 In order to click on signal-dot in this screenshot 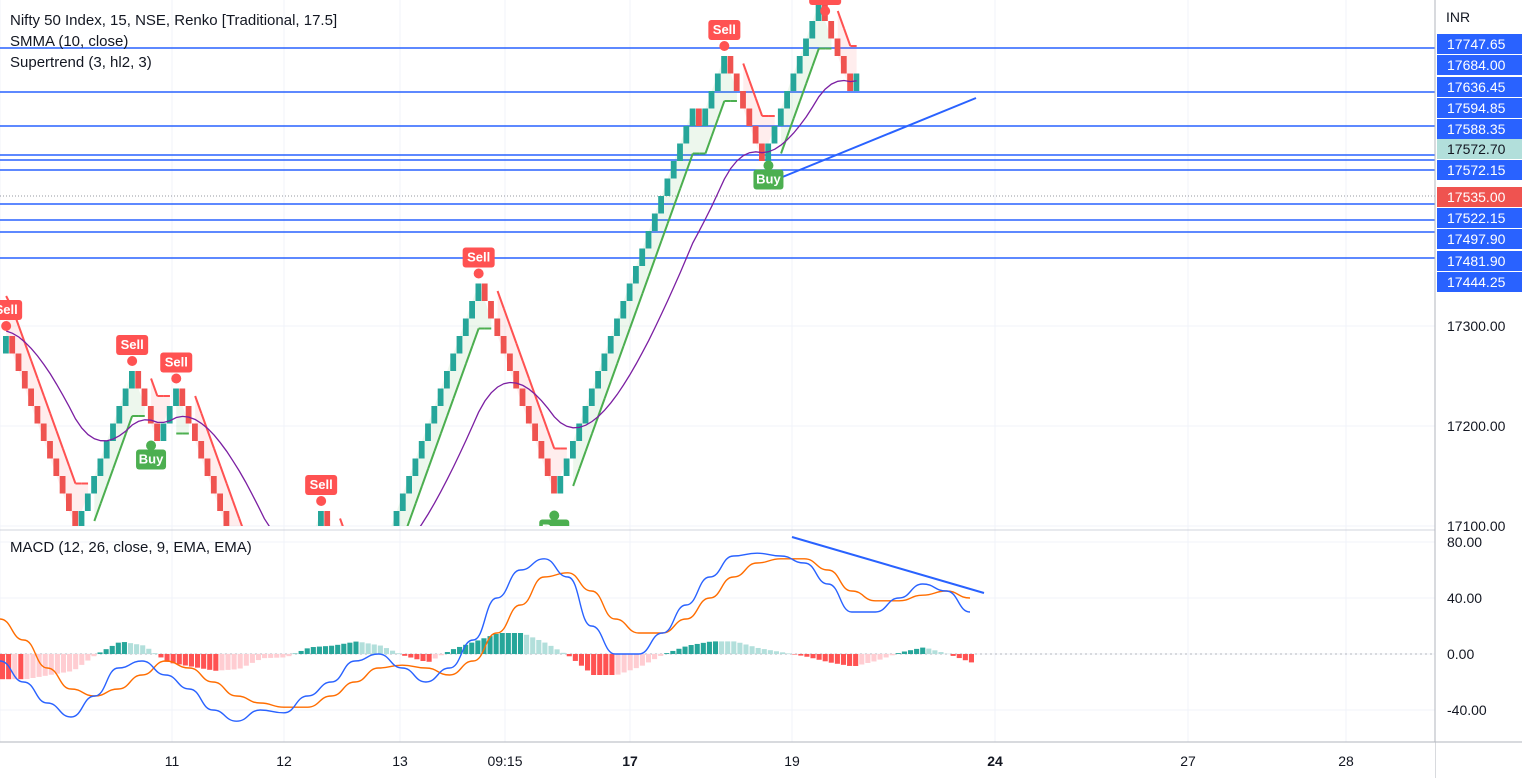, I will do `click(724, 46)`.